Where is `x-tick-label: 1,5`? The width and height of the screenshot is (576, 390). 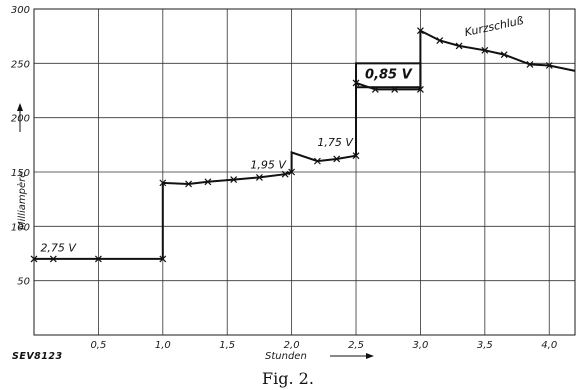 x-tick-label: 1,5 is located at coordinates (227, 345).